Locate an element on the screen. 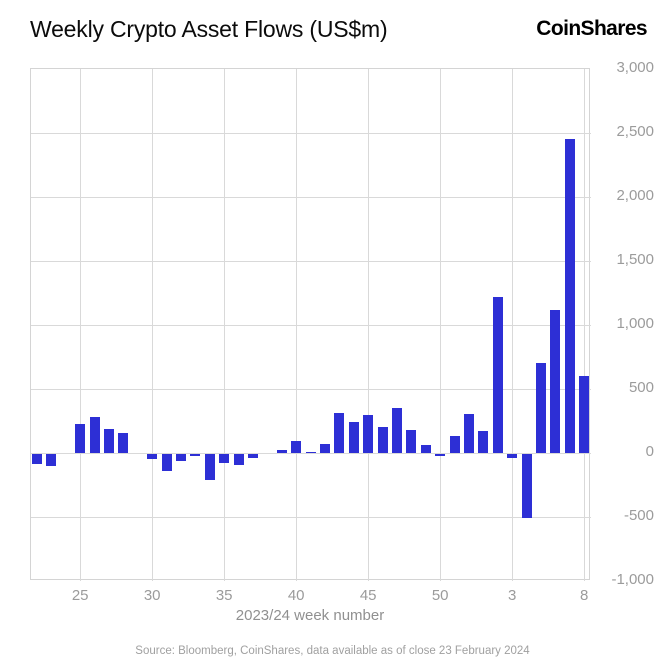 This screenshot has height=670, width=665. y-tick-label: 1,000 is located at coordinates (635, 323).